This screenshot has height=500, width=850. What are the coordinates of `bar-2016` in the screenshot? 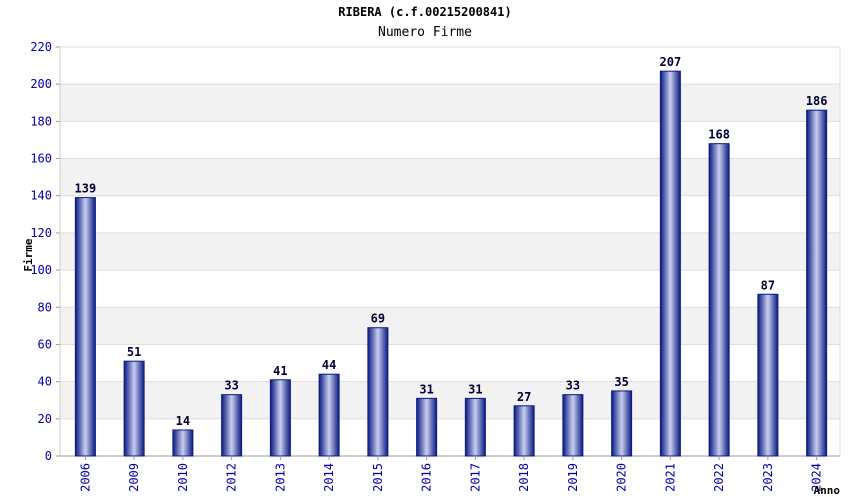 It's located at (427, 427).